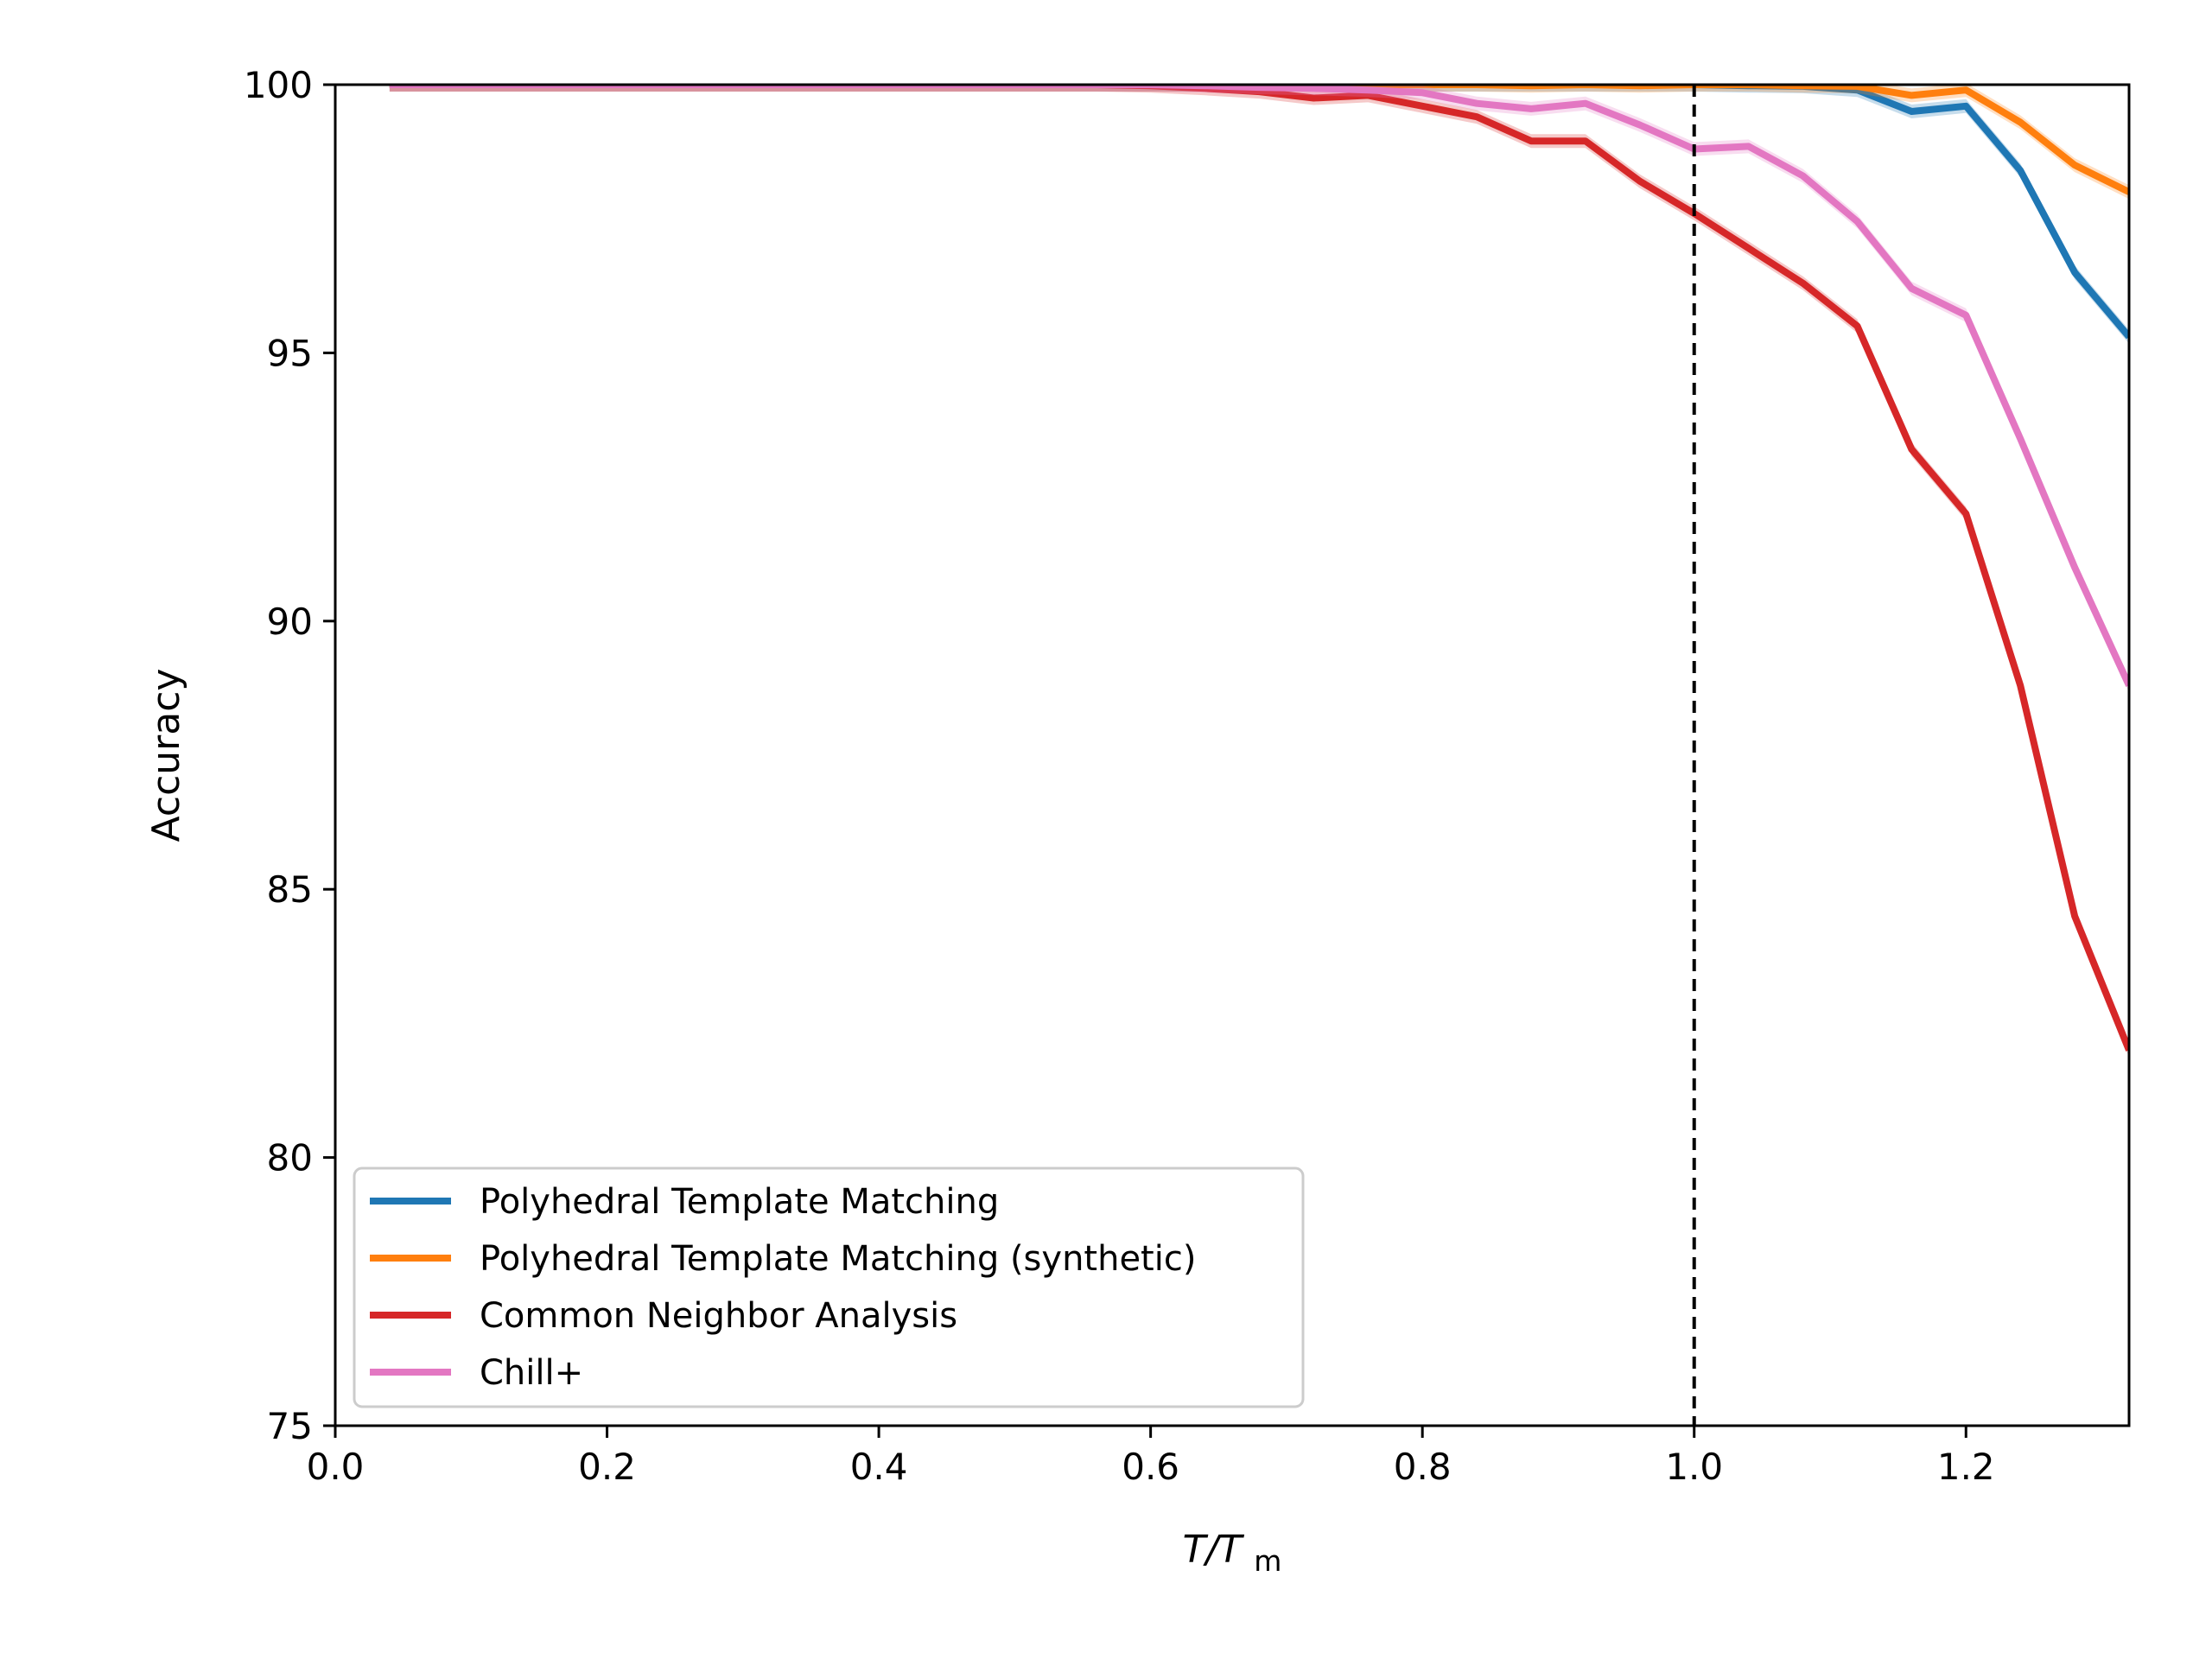 Image resolution: width=2212 pixels, height=1659 pixels. I want to click on legend-box, so click(829, 1287).